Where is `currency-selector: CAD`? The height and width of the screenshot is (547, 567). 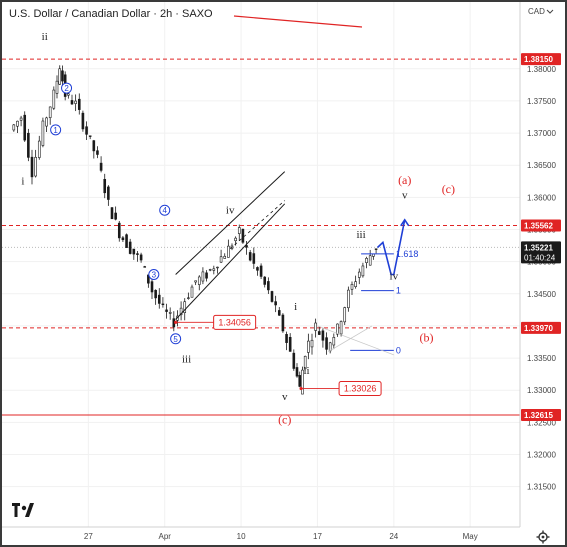 currency-selector: CAD is located at coordinates (541, 11).